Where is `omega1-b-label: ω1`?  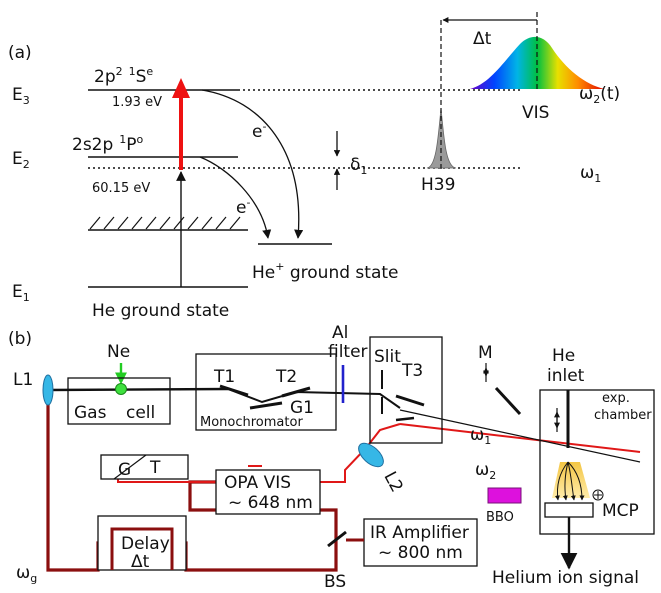 omega1-b-label: ω1 is located at coordinates (480, 436).